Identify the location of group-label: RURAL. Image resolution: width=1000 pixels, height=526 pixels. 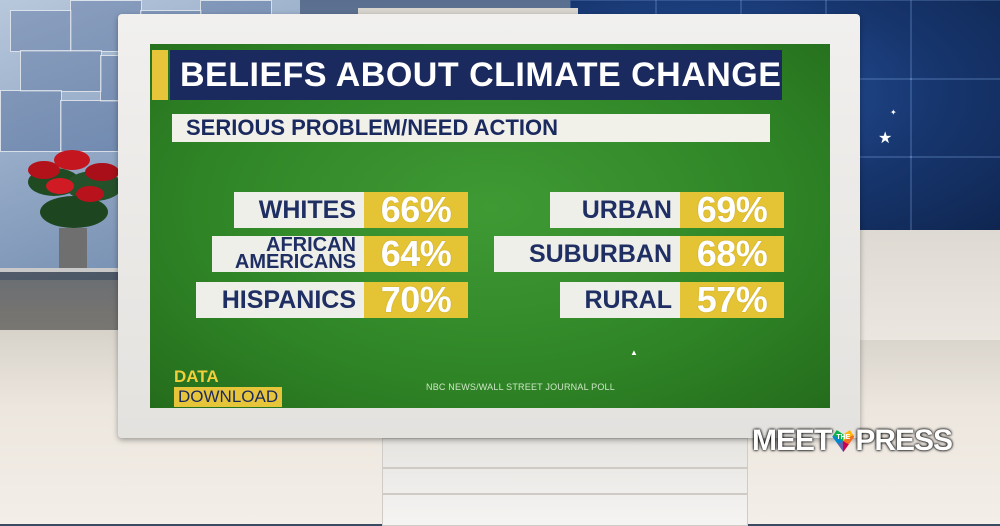
(620, 300).